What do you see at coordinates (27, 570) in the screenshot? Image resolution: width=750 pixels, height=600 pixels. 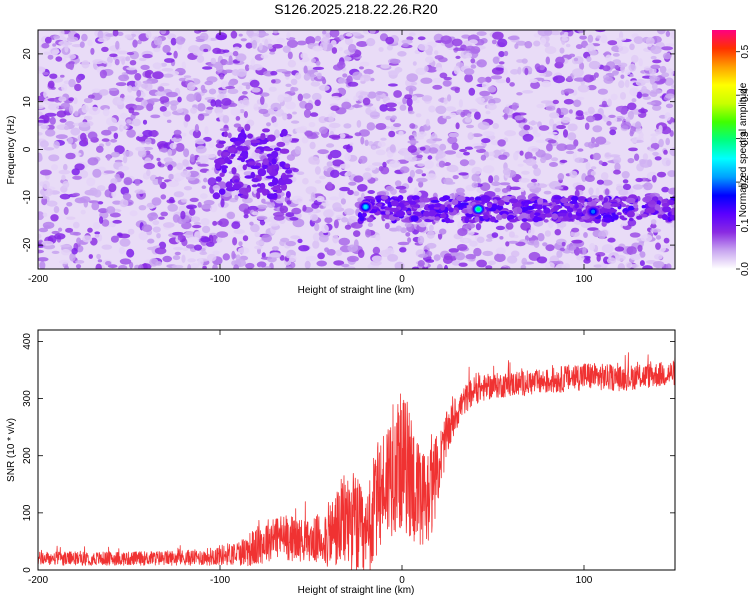 I see `snr-y-tick-label: 0` at bounding box center [27, 570].